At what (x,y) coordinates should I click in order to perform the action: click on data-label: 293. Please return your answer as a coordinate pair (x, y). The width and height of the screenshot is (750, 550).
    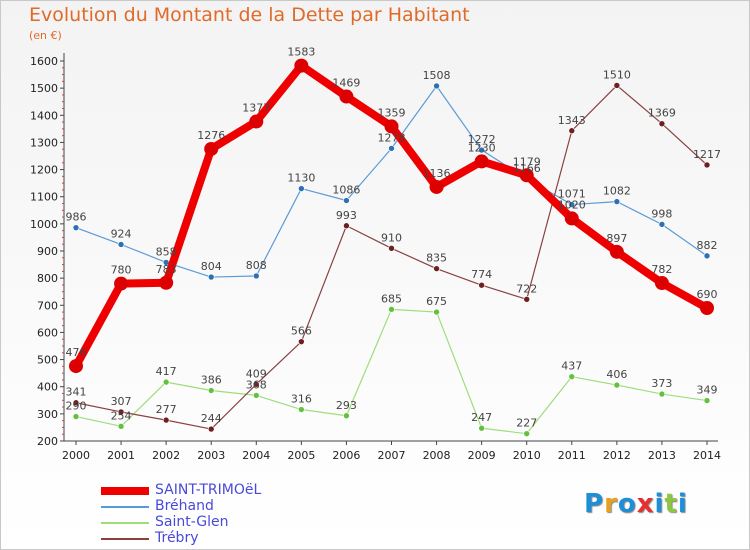
    Looking at the image, I should click on (346, 405).